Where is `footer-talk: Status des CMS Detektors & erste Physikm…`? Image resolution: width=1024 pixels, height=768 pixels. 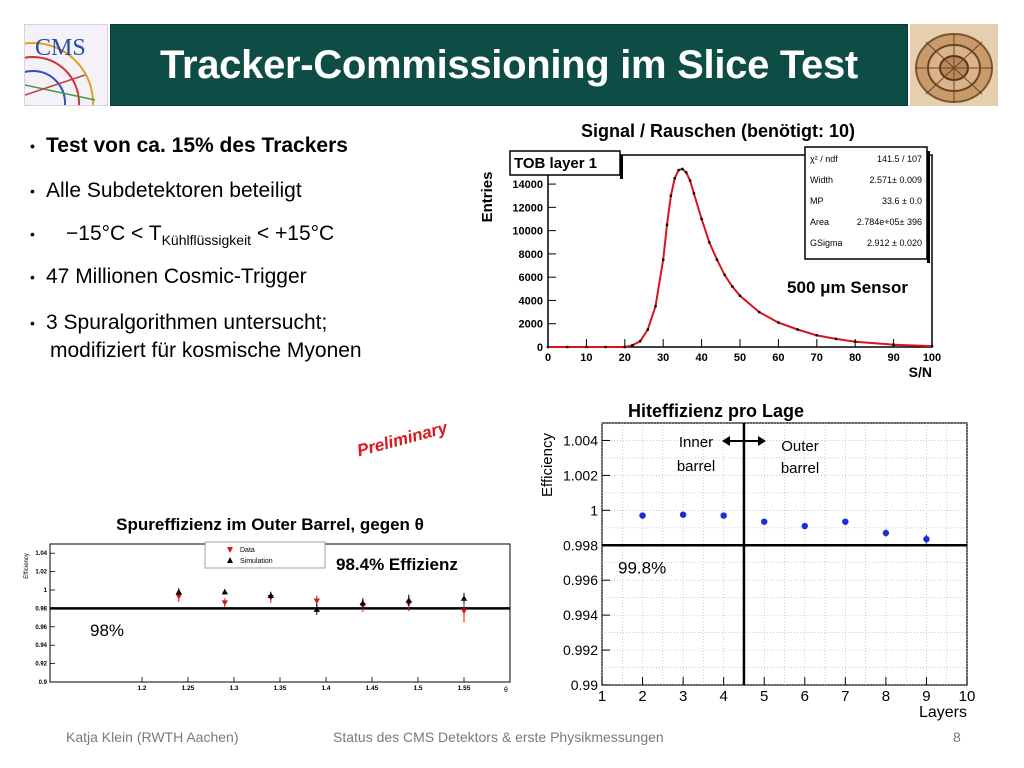 footer-talk: Status des CMS Detektors & erste Physikm… is located at coordinates (498, 737).